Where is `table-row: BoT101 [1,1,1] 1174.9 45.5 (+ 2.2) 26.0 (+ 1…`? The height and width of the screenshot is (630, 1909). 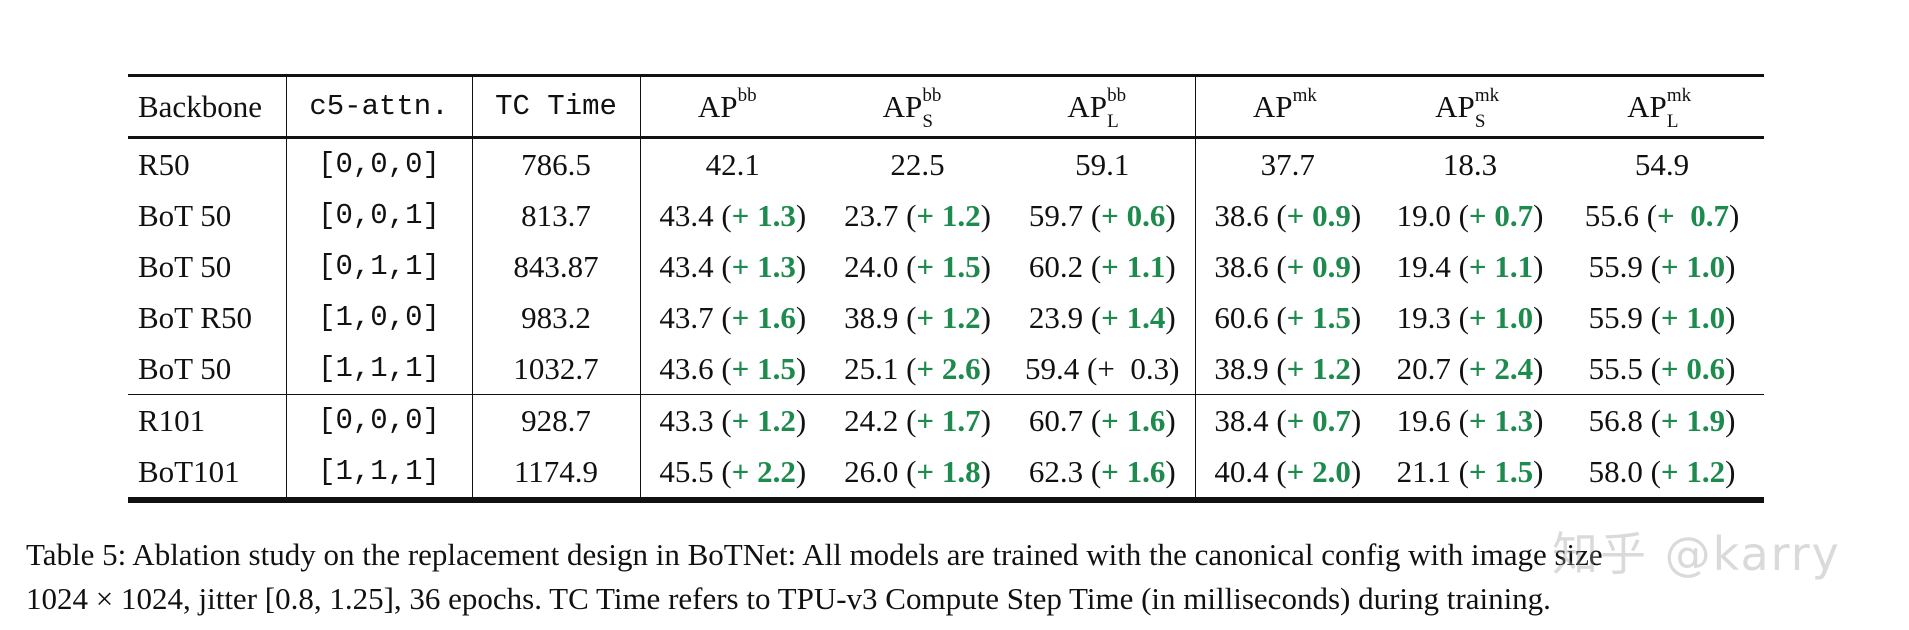
table-row: BoT101 [1,1,1] 1174.9 45.5 (+ 2.2) 26.0 (+ 1… is located at coordinates (946, 474).